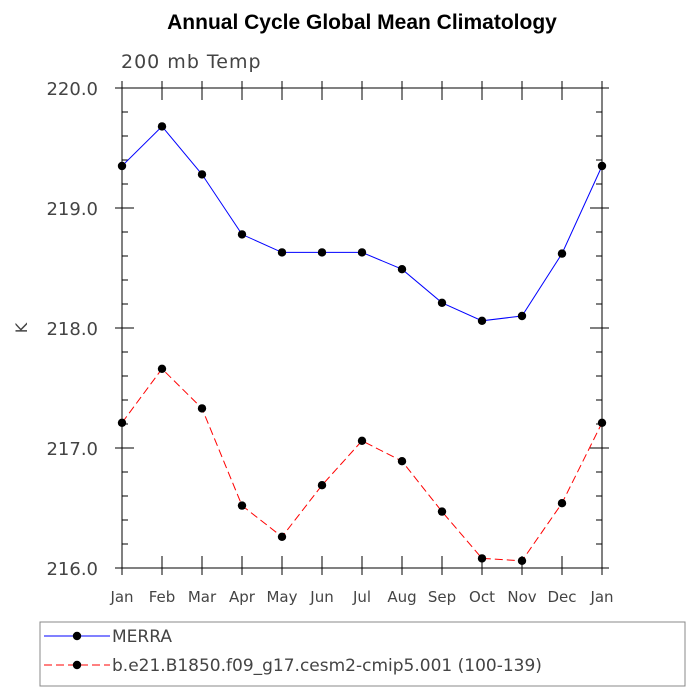  Describe the element at coordinates (362, 22) in the screenshot. I see `chart-title: Annual Cycle Global Mean Climatology` at that location.